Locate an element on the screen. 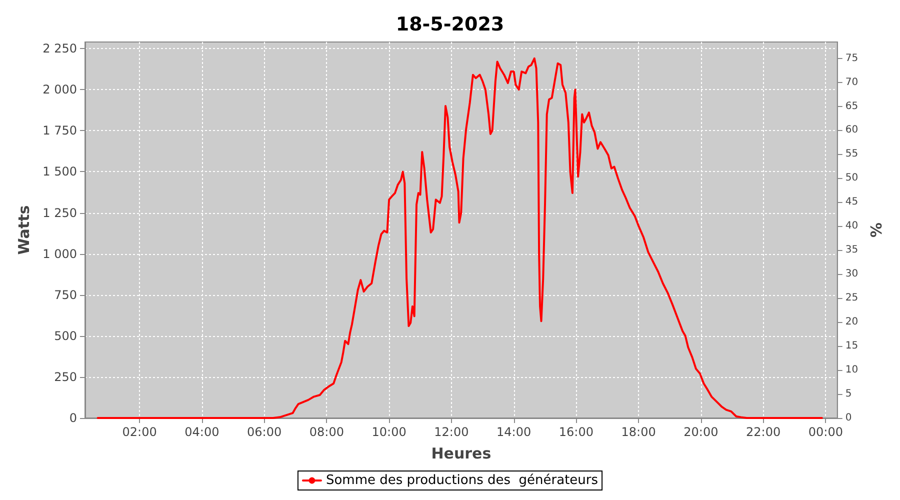 The width and height of the screenshot is (900, 500). y2-tick-label: 40 is located at coordinates (851, 226).